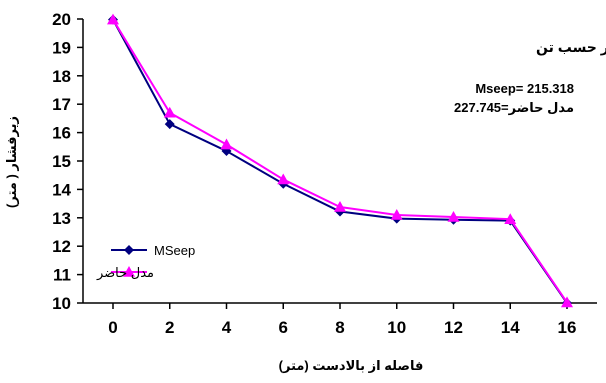 The image size is (606, 383). Describe the element at coordinates (567, 327) in the screenshot. I see `x-tick-label: 16` at that location.